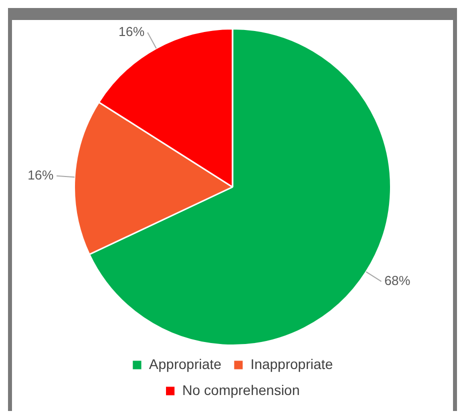 The height and width of the screenshot is (419, 465). What do you see at coordinates (185, 364) in the screenshot?
I see `legend-label: Appropriate` at bounding box center [185, 364].